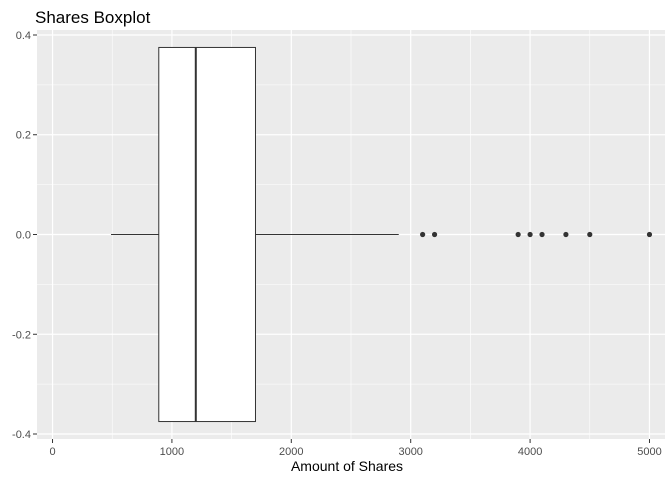 The width and height of the screenshot is (672, 480). I want to click on x-tick-label: 2000, so click(291, 452).